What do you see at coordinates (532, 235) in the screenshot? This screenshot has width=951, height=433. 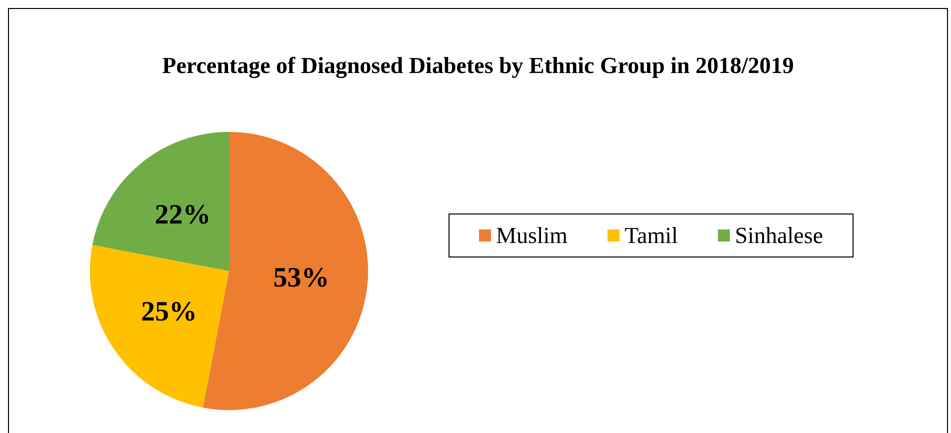 I see `legend-label: Muslim` at bounding box center [532, 235].